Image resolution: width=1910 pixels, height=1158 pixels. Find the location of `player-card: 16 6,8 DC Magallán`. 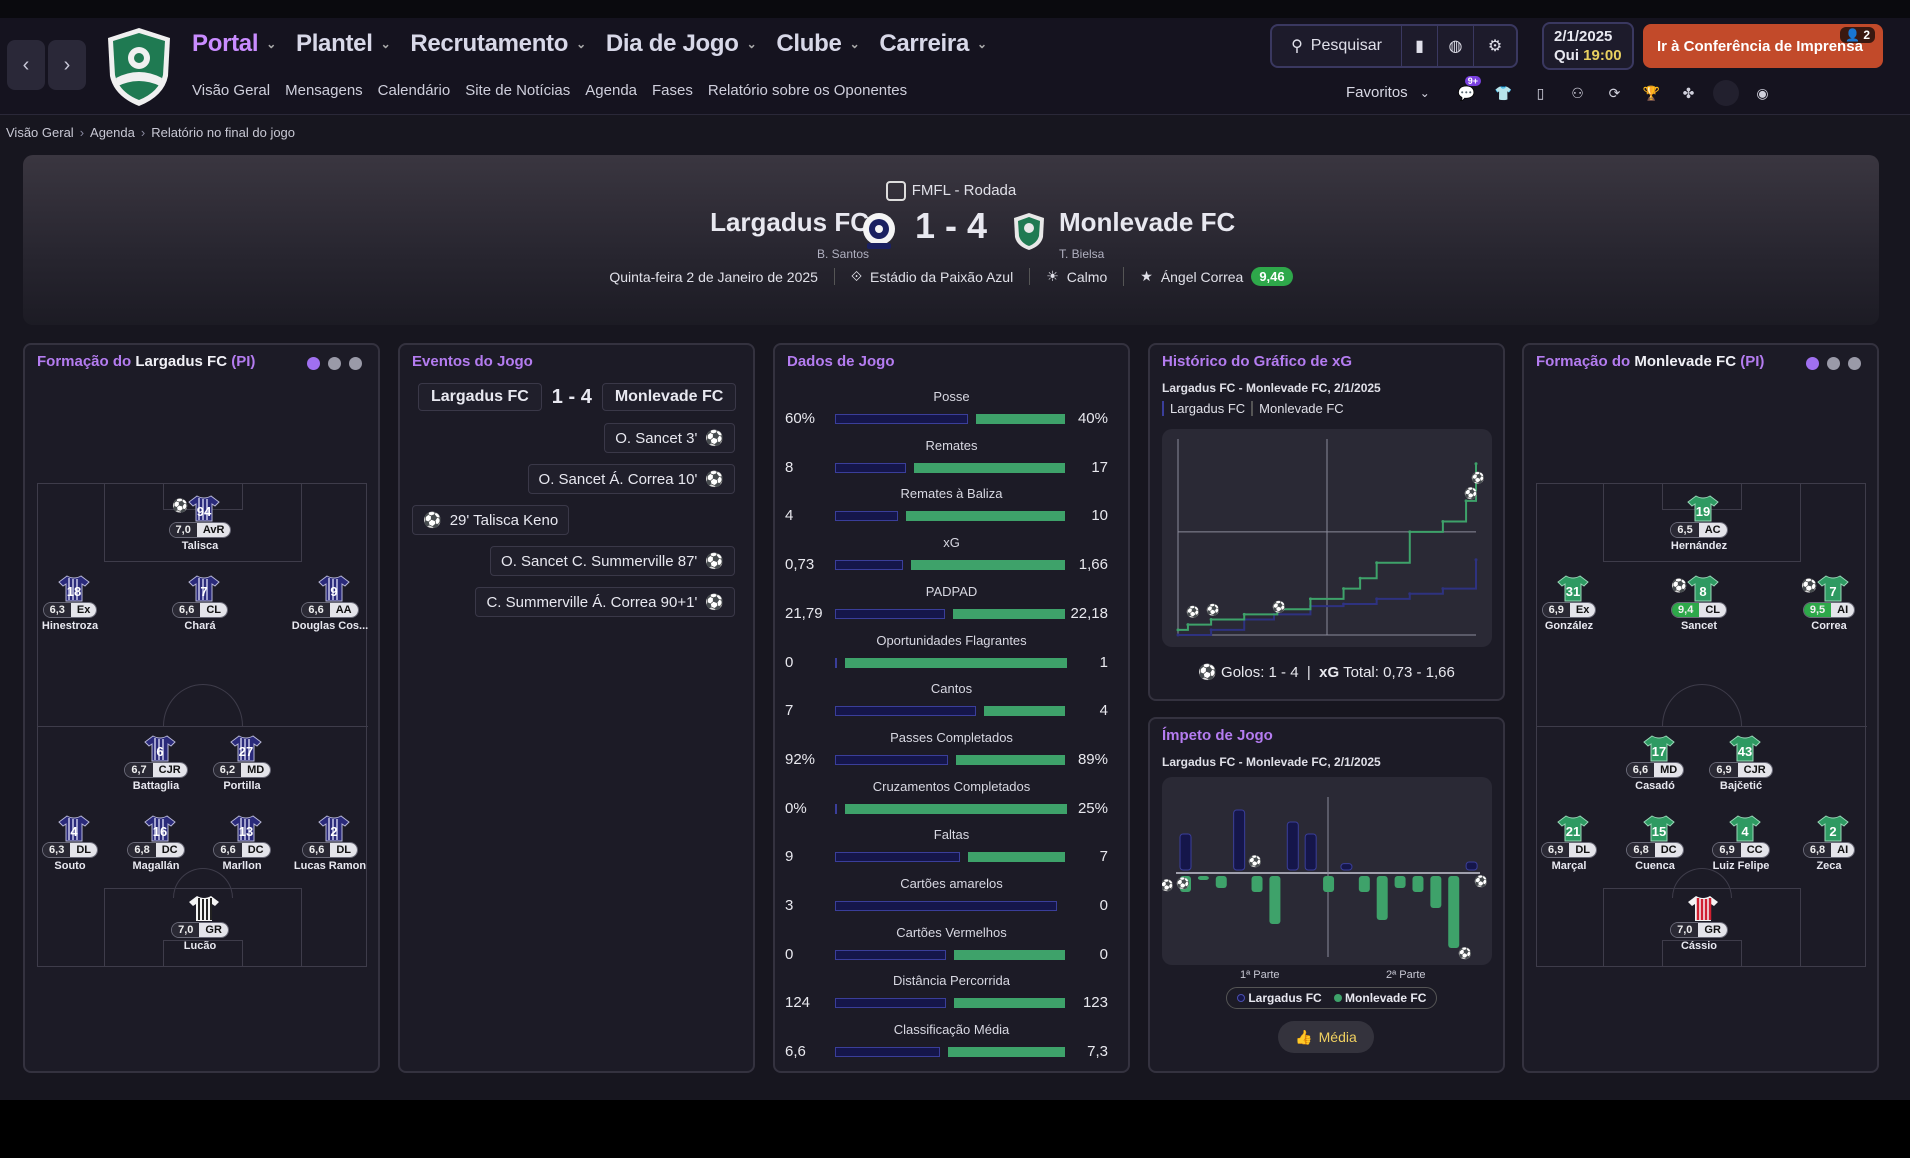

player-card: 16 6,8 DC Magallán is located at coordinates (156, 843).